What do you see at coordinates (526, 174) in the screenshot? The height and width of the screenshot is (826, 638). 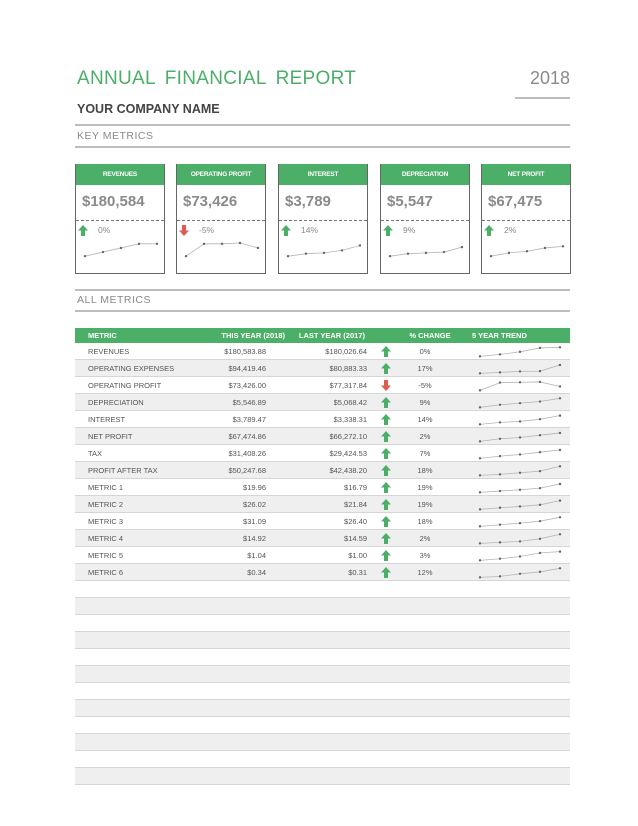 I see `card-label: NET PROFIT` at bounding box center [526, 174].